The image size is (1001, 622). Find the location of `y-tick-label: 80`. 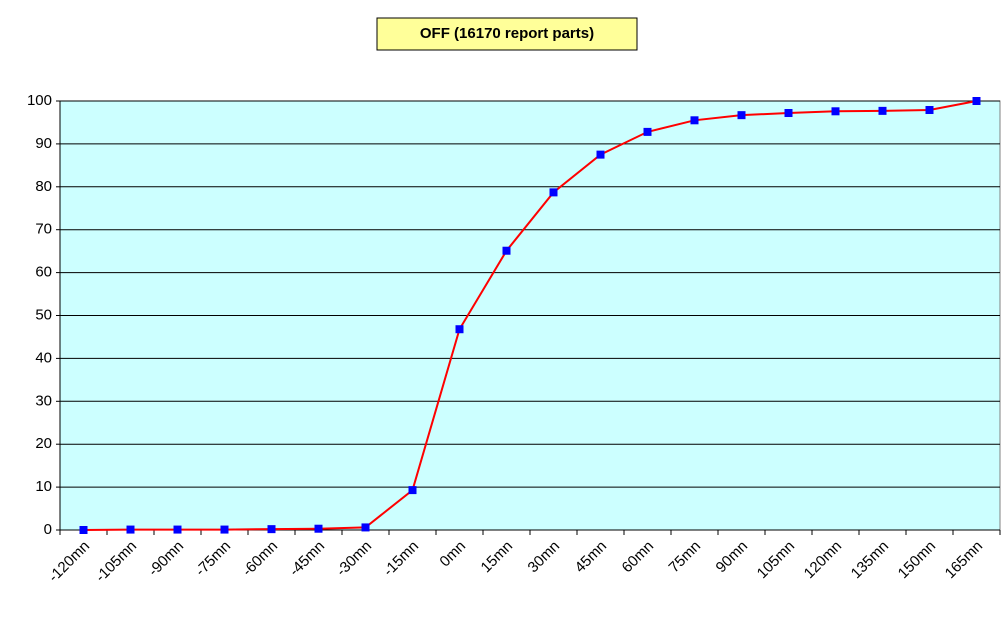

y-tick-label: 80 is located at coordinates (43, 186).